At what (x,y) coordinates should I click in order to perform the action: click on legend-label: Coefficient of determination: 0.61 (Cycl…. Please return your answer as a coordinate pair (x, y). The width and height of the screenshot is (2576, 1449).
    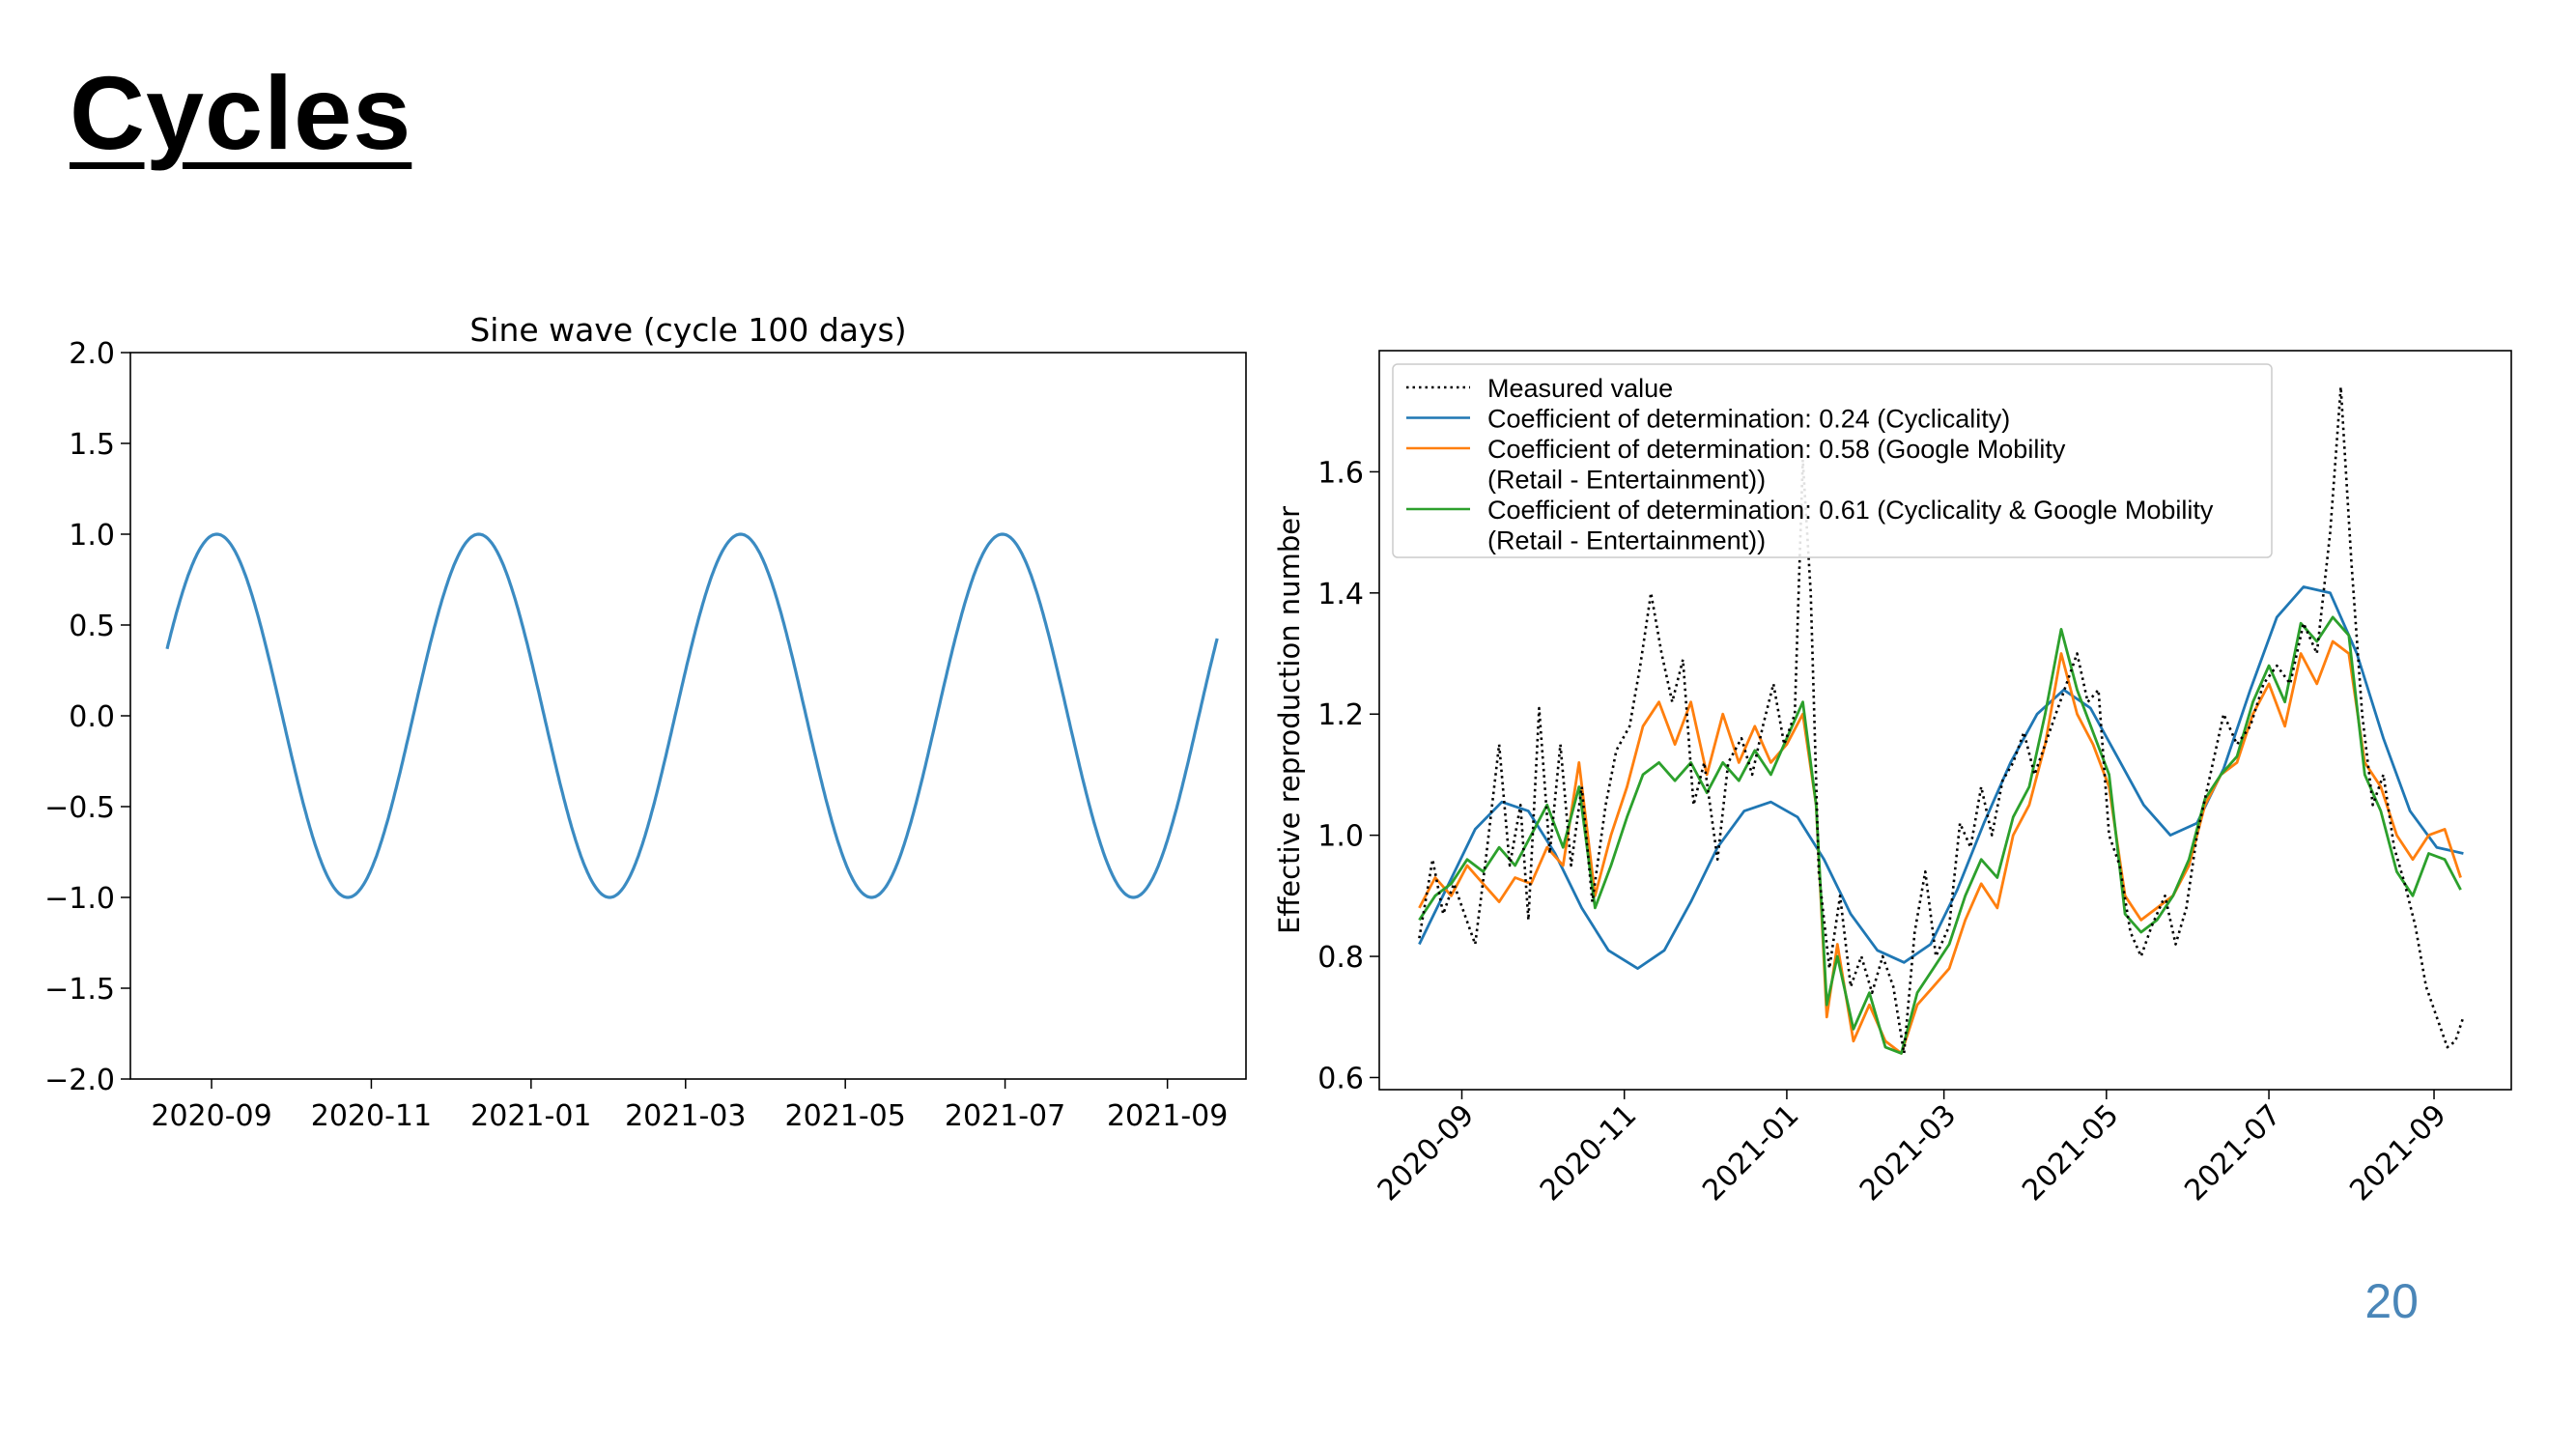
    Looking at the image, I should click on (1850, 510).